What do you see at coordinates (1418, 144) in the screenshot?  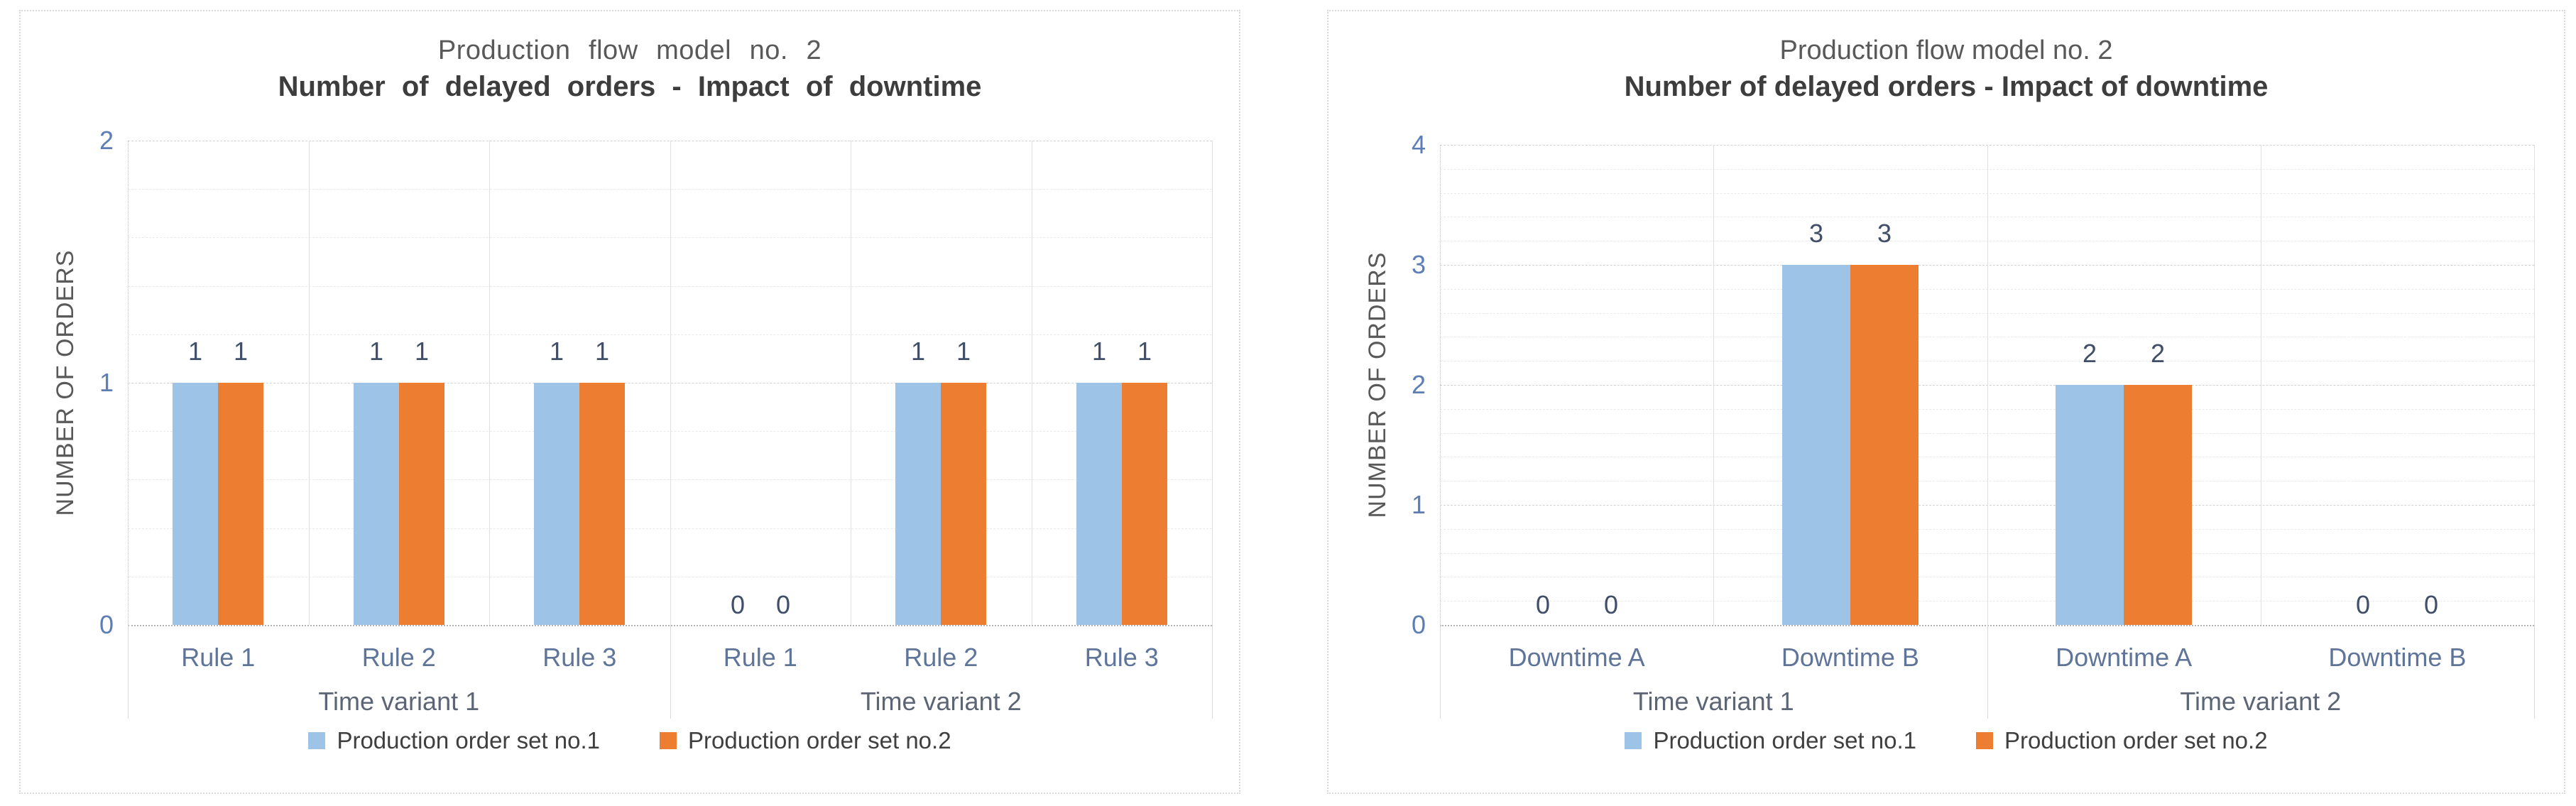 I see `y-tick-label: 4` at bounding box center [1418, 144].